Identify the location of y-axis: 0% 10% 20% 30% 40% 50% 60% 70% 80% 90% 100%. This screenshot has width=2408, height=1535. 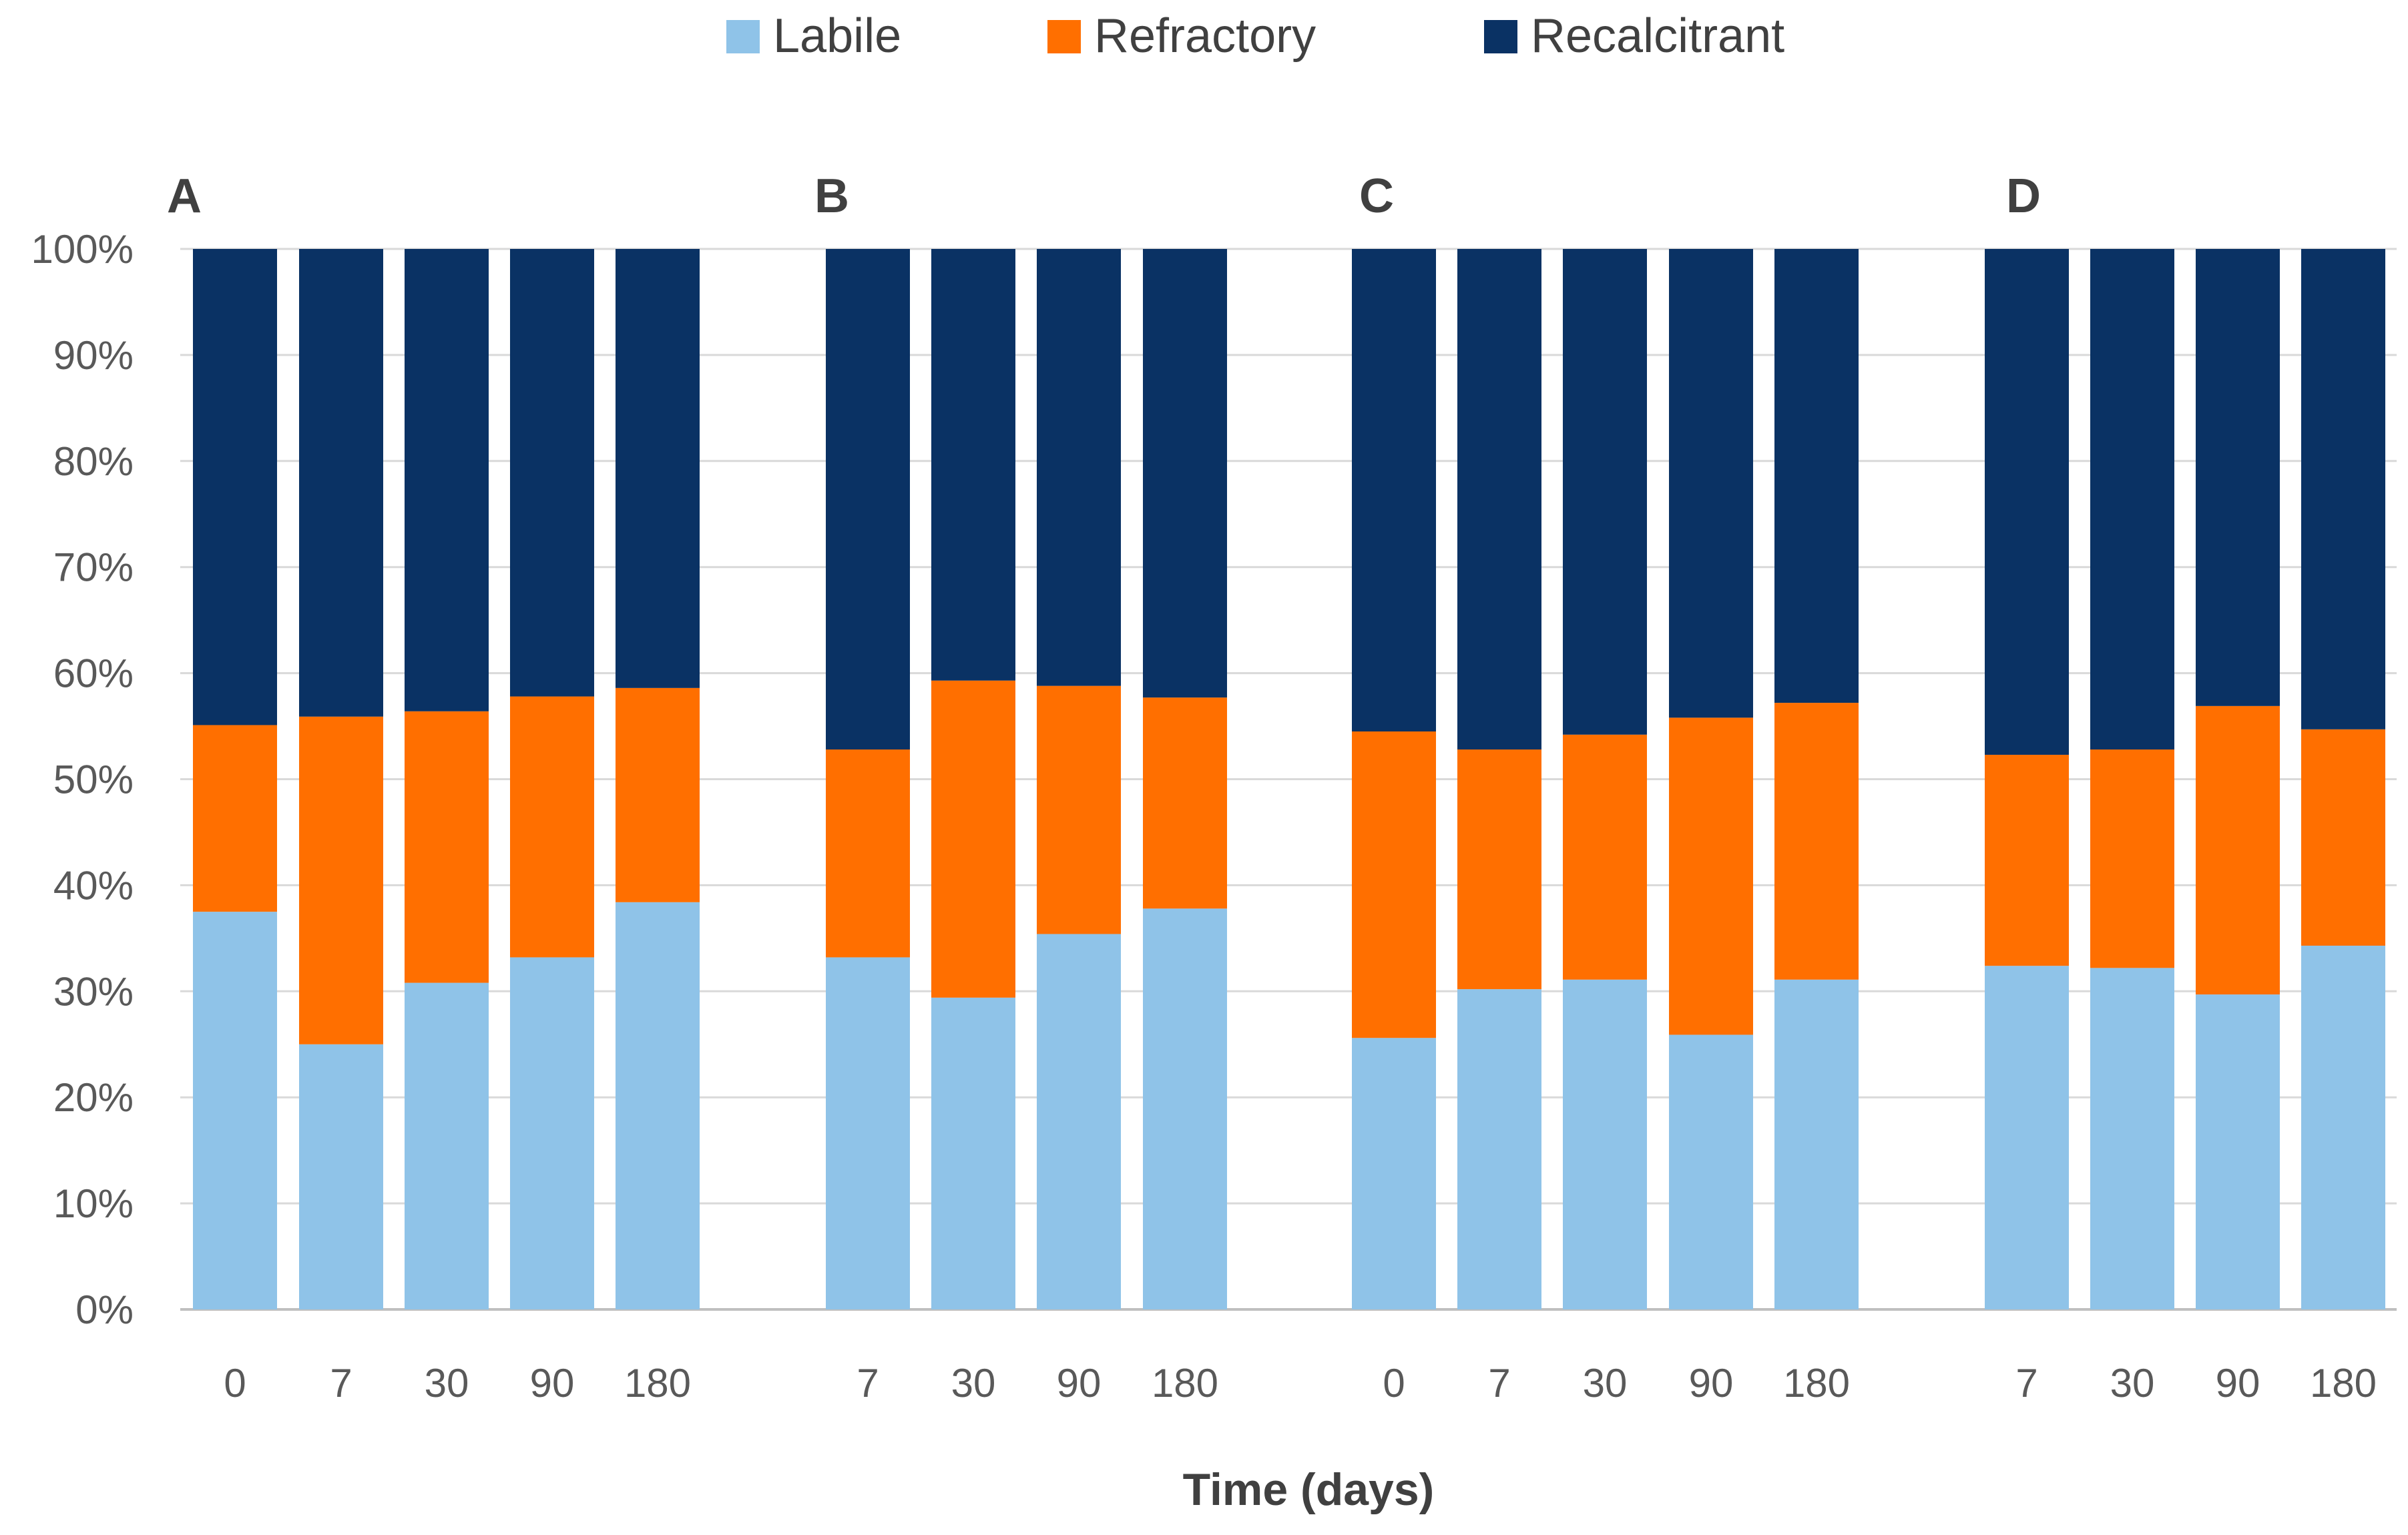
(82, 779).